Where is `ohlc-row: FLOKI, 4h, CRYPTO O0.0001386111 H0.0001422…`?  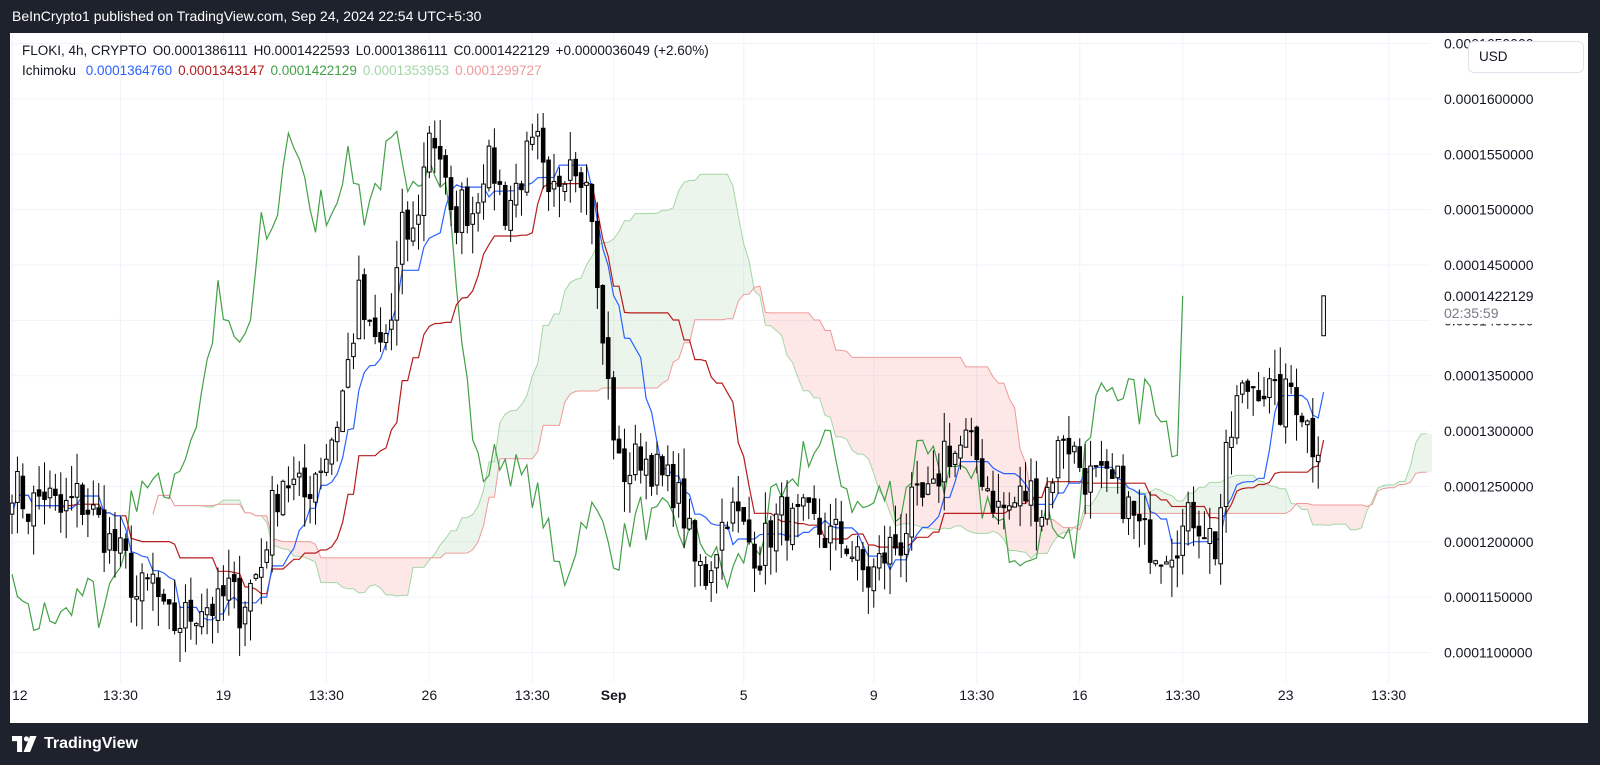
ohlc-row: FLOKI, 4h, CRYPTO O0.0001386111 H0.0001422… is located at coordinates (368, 51).